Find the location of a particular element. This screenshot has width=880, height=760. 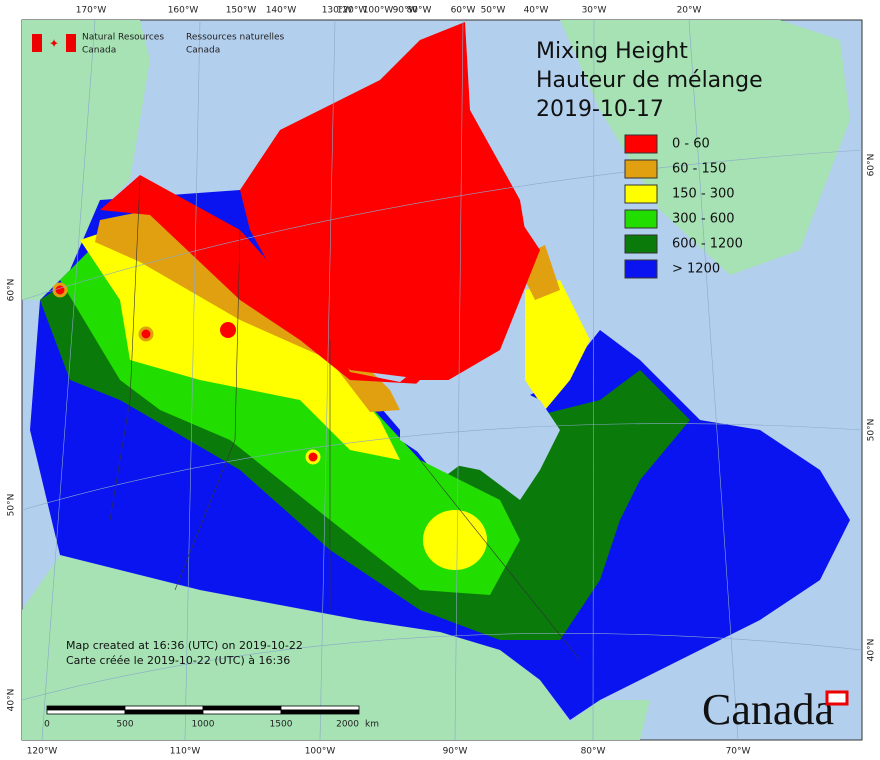

scale-unit: km is located at coordinates (372, 725).